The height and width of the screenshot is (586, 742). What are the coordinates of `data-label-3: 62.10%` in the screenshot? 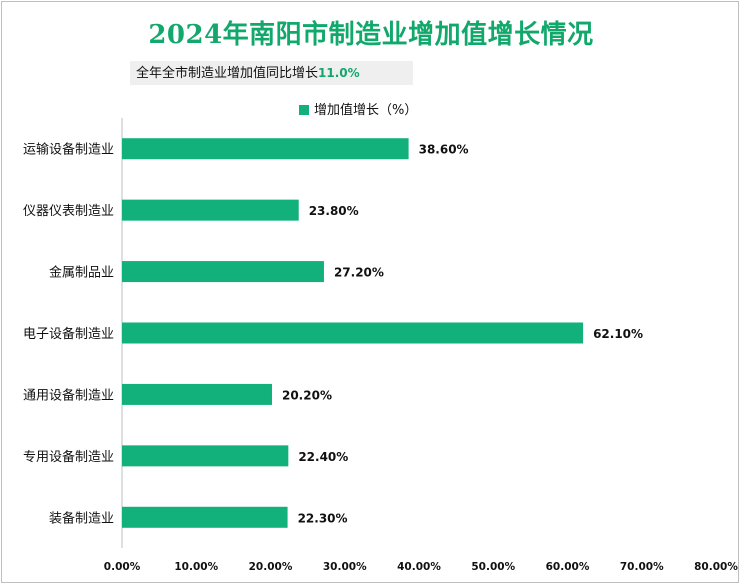 It's located at (618, 334).